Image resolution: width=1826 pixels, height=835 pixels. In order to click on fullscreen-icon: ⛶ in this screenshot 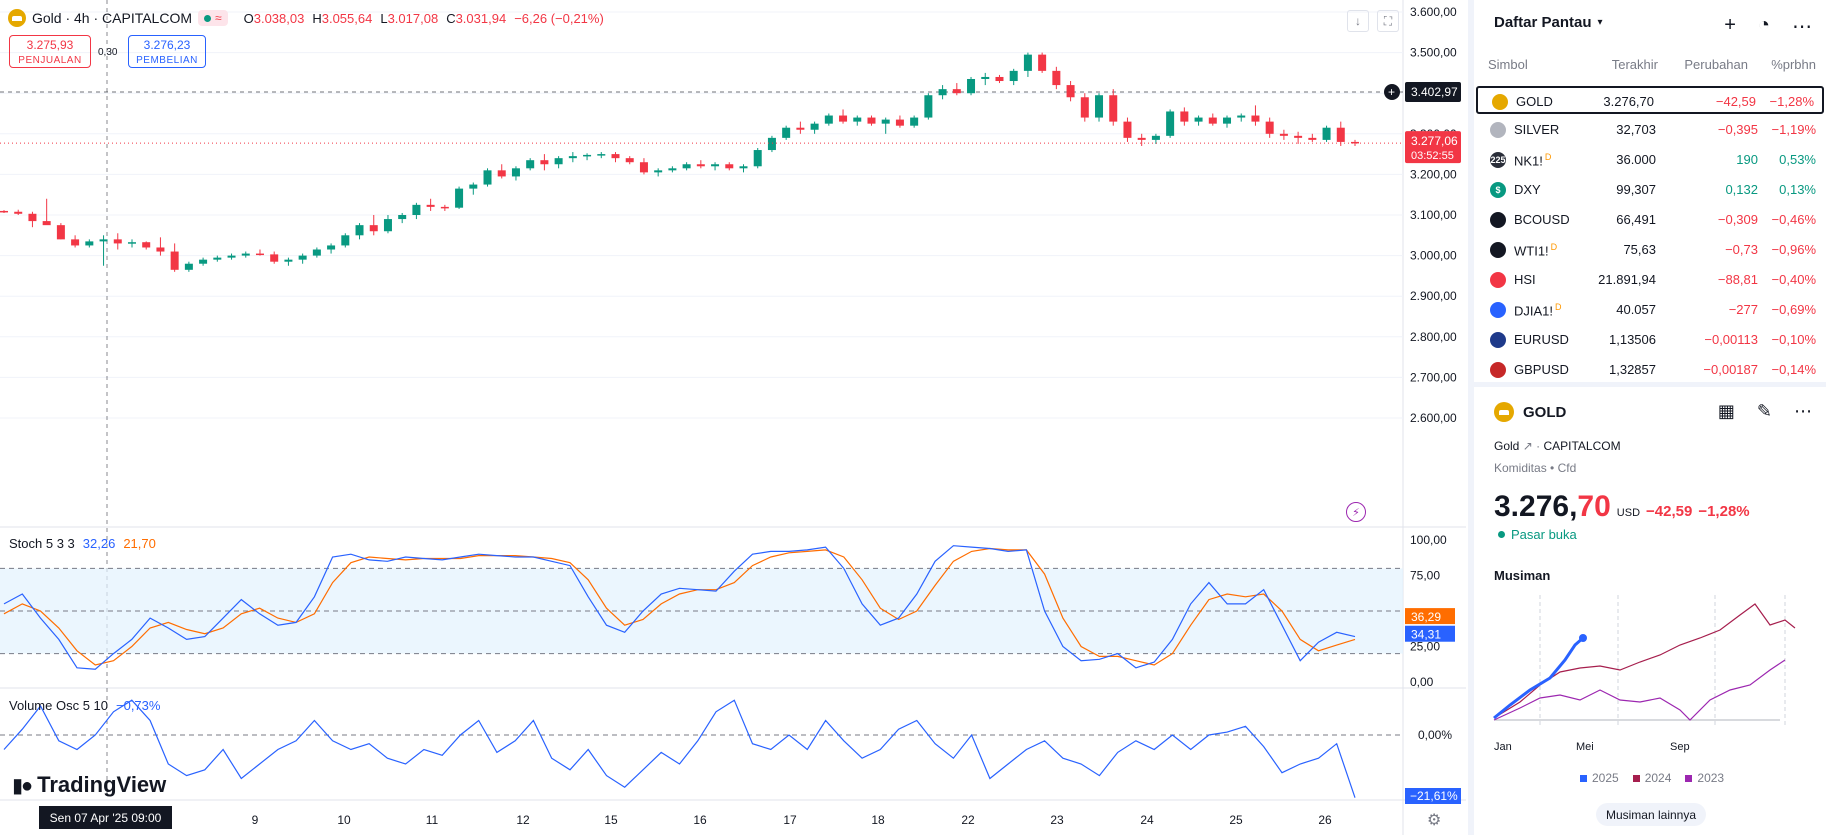, I will do `click(1388, 21)`.